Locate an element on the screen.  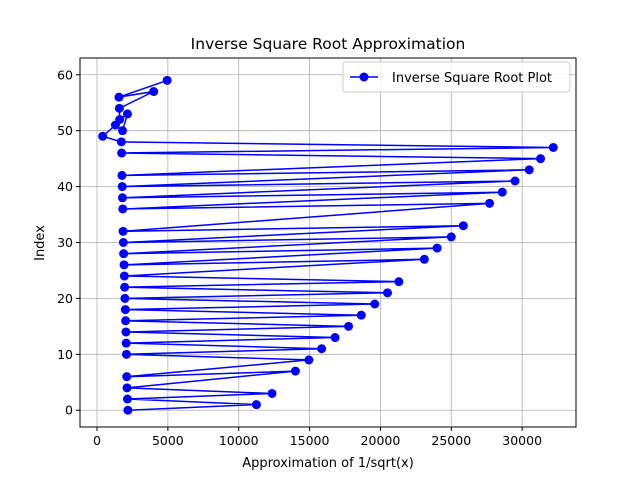
y-tick-label: 40 is located at coordinates (65, 186).